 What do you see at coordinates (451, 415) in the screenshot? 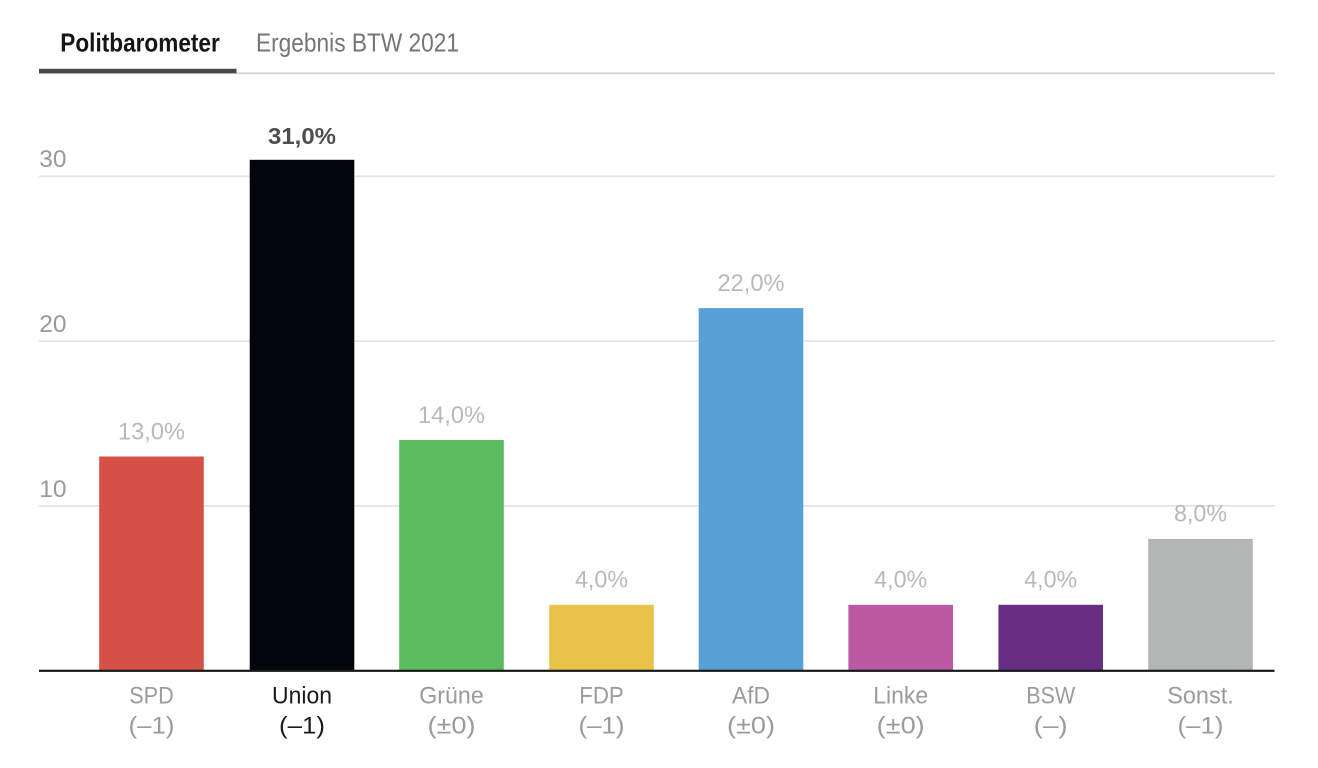
I see `svg-text: 14,0%` at bounding box center [451, 415].